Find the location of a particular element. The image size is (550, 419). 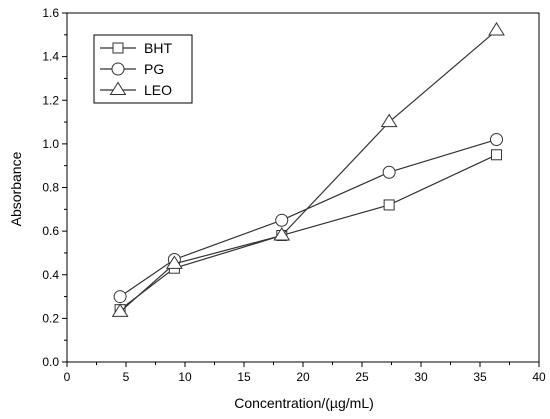

y-tick-label: 1.4 is located at coordinates (50, 57).